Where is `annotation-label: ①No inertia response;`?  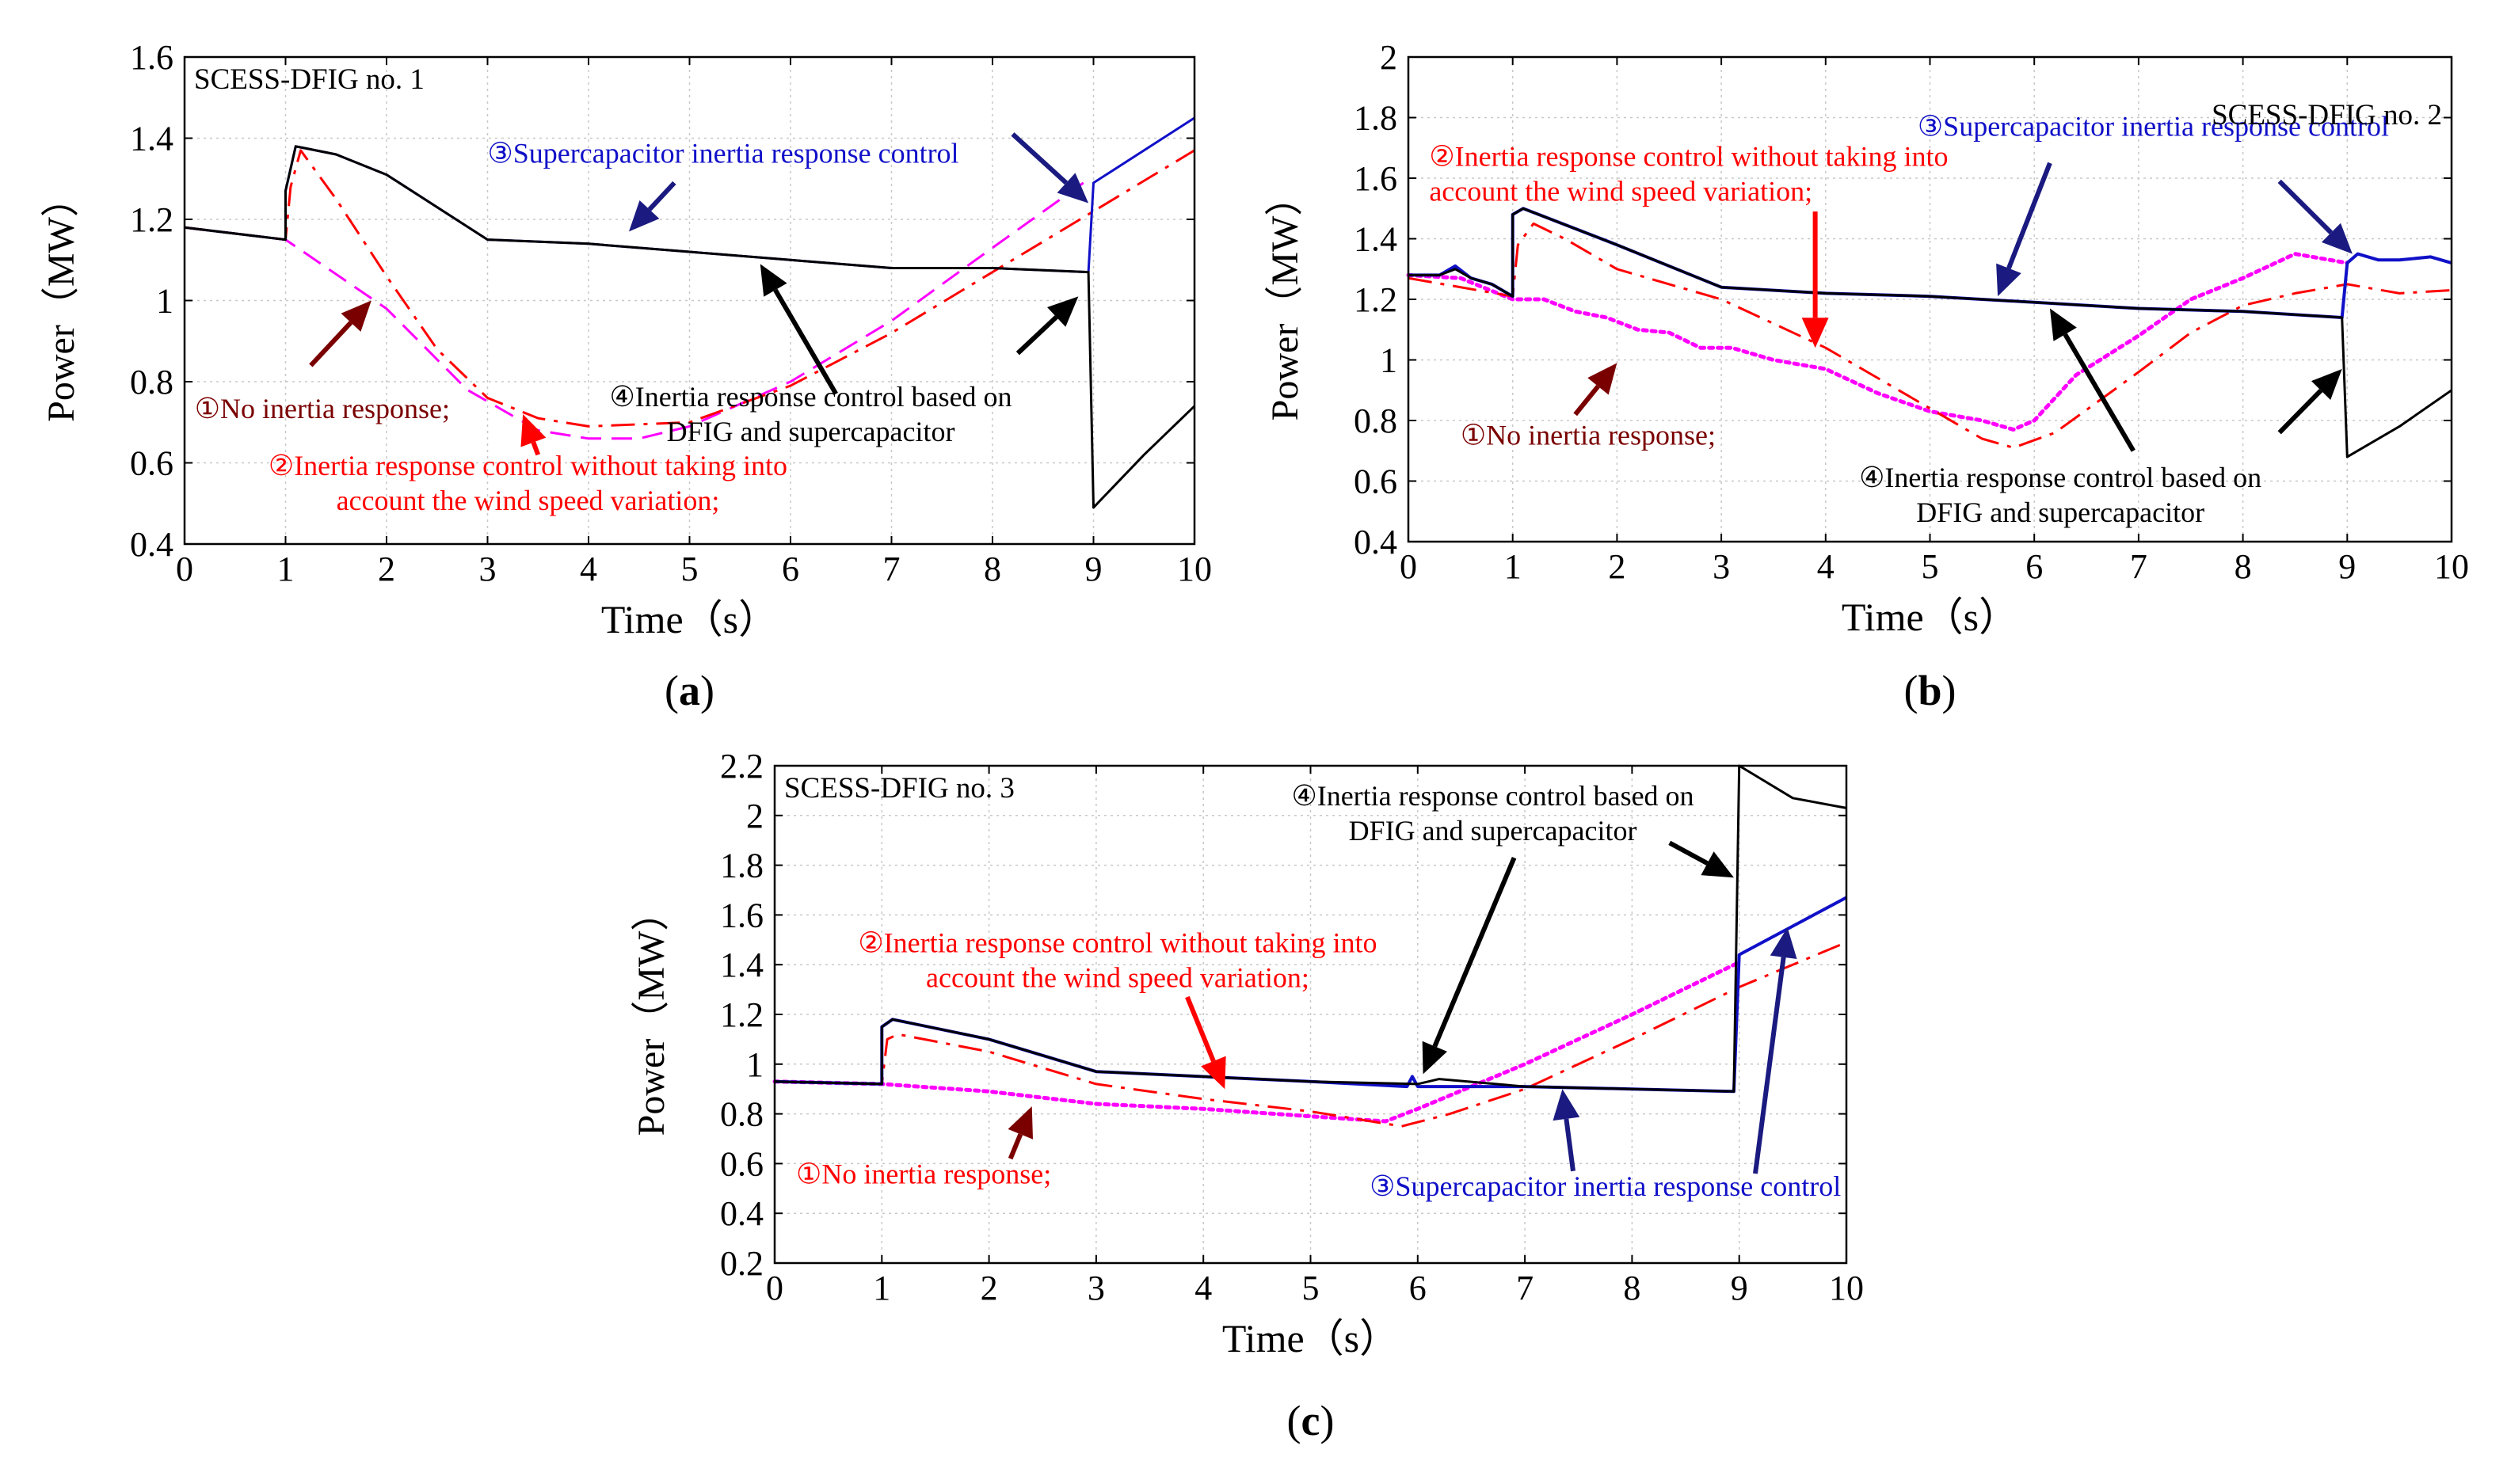 annotation-label: ①No inertia response; is located at coordinates (322, 409).